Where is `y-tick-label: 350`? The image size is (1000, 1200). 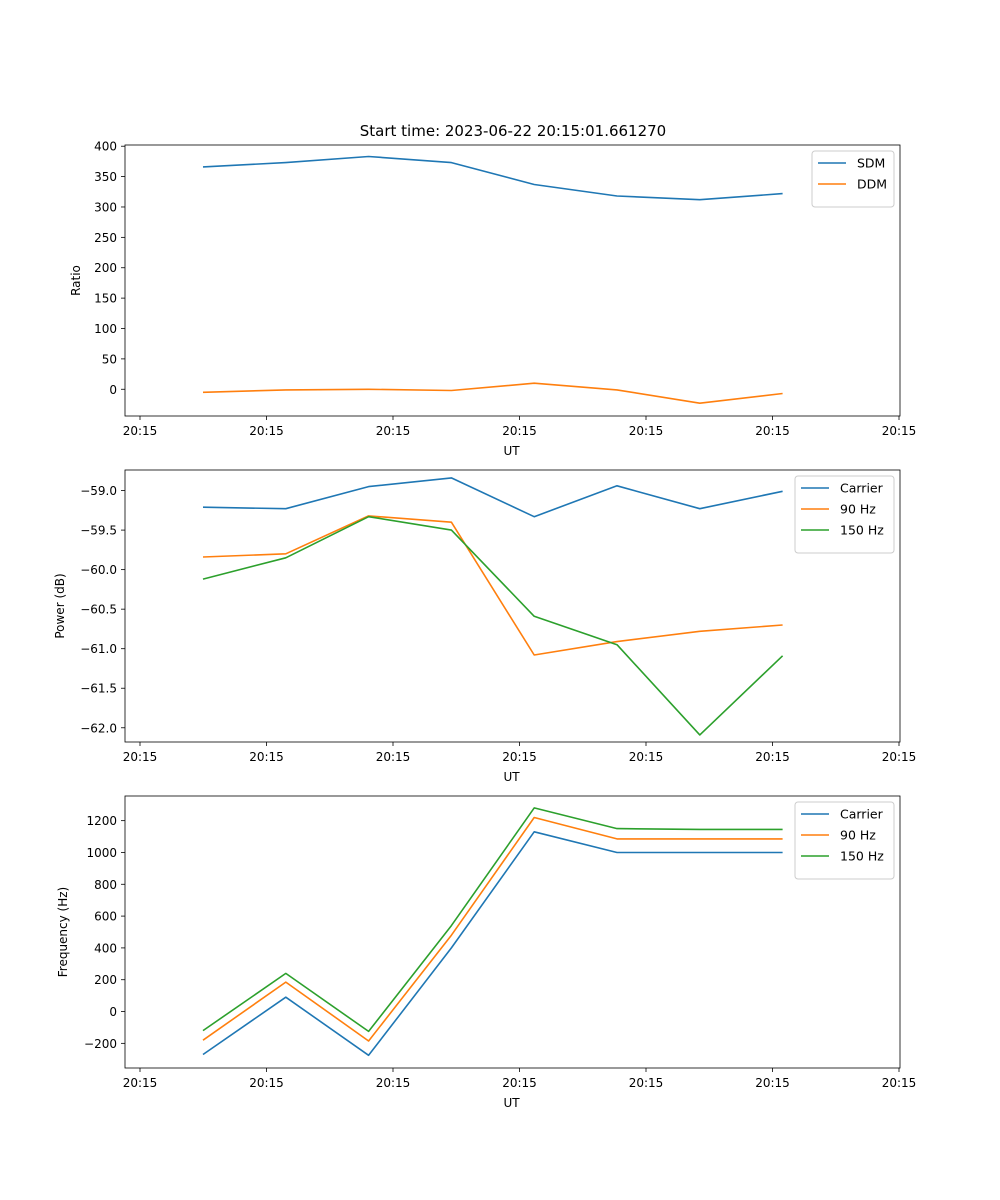 y-tick-label: 350 is located at coordinates (105, 177).